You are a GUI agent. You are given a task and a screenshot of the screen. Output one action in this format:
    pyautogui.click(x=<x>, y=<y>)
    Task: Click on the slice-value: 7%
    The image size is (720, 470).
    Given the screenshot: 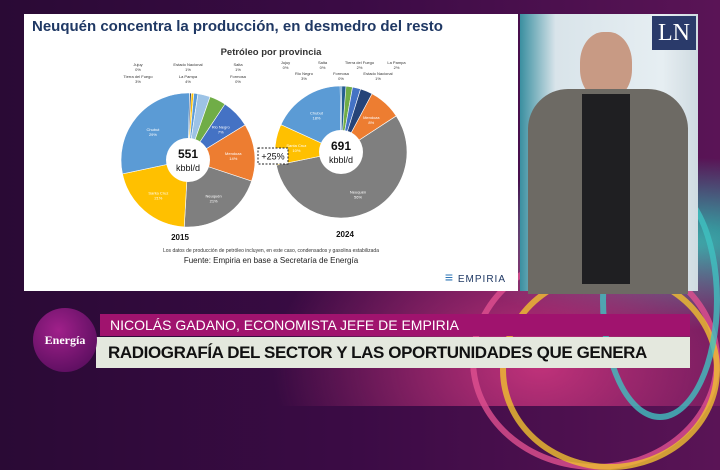 What is the action you would take?
    pyautogui.click(x=221, y=131)
    